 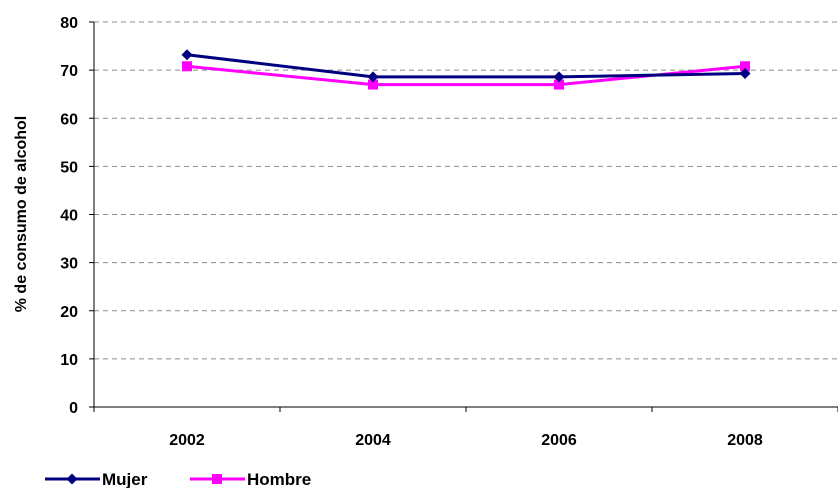 I want to click on x-tick-label: 2002, so click(x=187, y=440).